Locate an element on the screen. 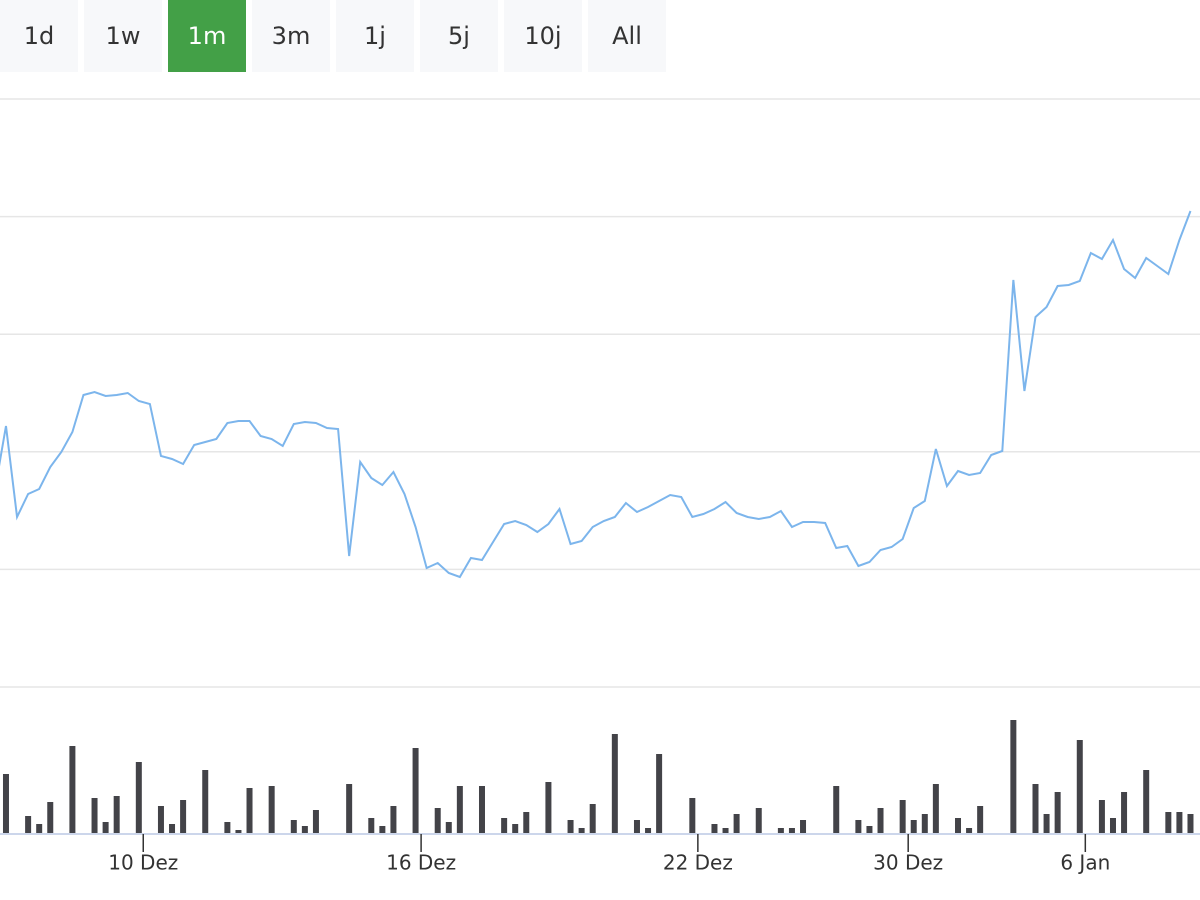  range-button: 1m is located at coordinates (207, 36).